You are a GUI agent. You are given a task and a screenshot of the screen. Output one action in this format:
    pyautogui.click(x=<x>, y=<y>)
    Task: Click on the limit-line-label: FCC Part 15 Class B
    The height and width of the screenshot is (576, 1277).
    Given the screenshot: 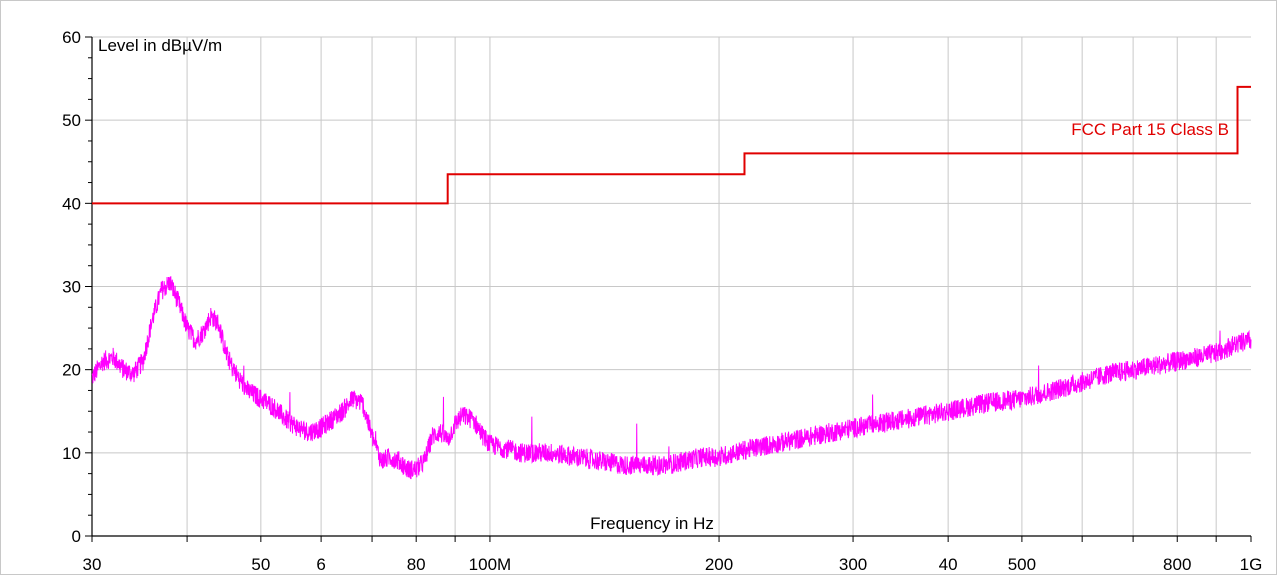 What is the action you would take?
    pyautogui.click(x=1150, y=129)
    